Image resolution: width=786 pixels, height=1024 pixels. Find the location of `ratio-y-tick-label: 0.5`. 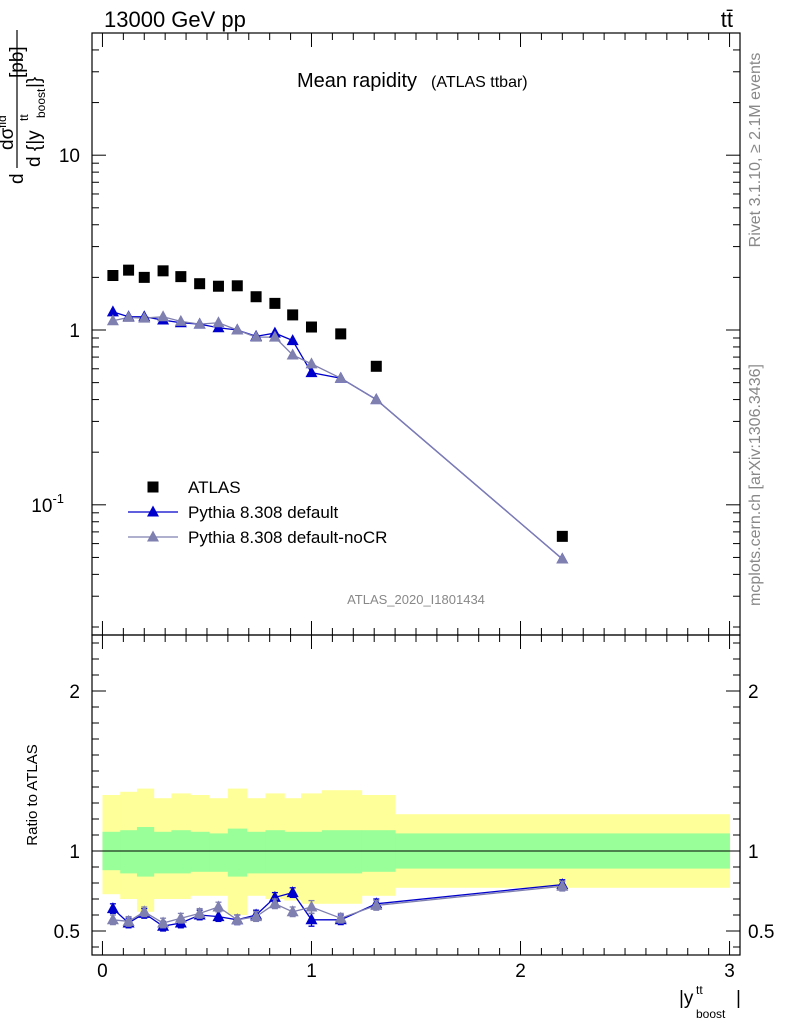

ratio-y-tick-label: 0.5 is located at coordinates (67, 932).